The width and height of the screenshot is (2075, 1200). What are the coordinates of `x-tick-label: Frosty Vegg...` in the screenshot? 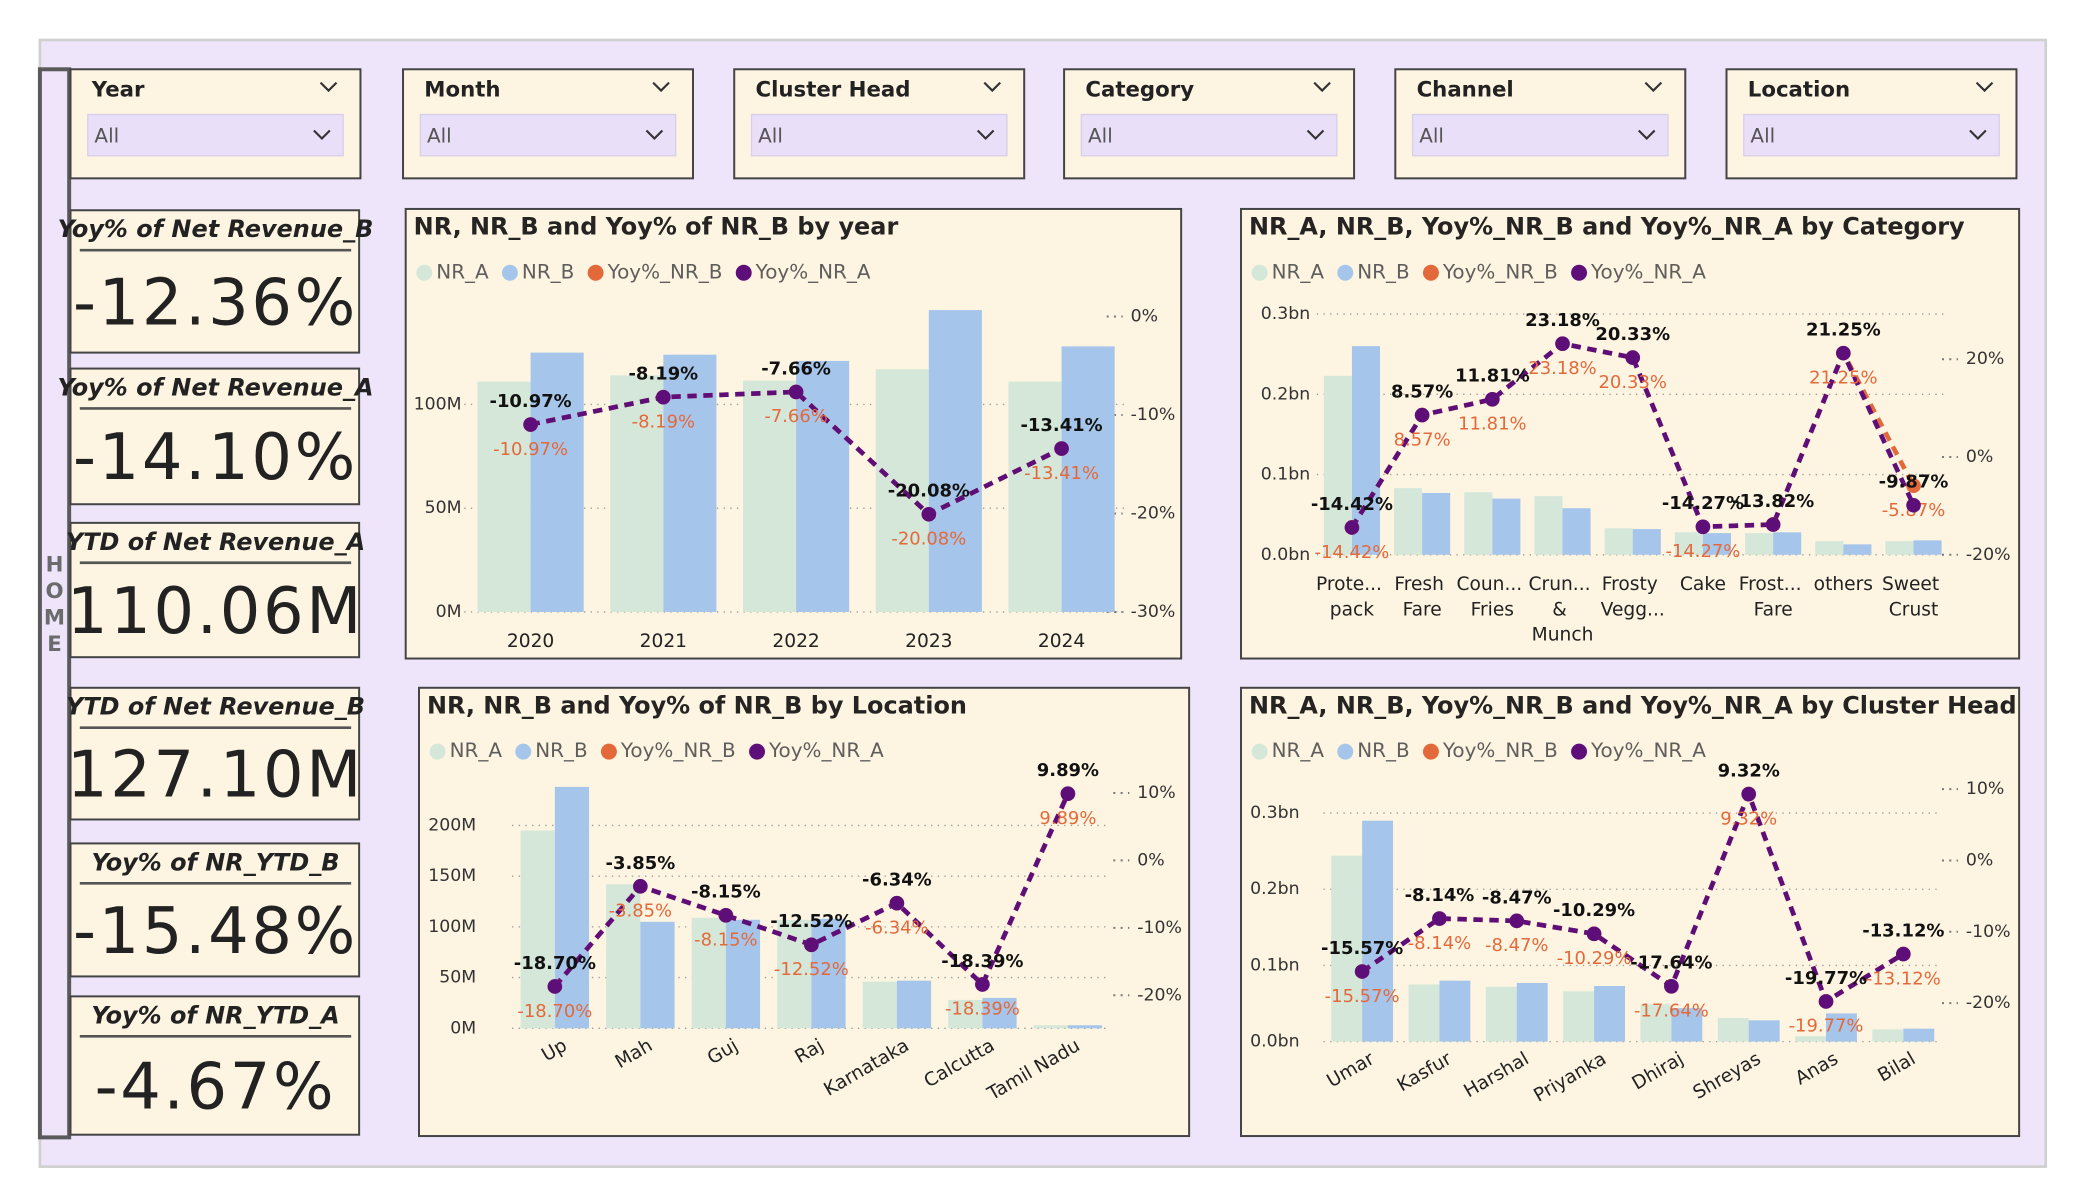 It's located at (1633, 597).